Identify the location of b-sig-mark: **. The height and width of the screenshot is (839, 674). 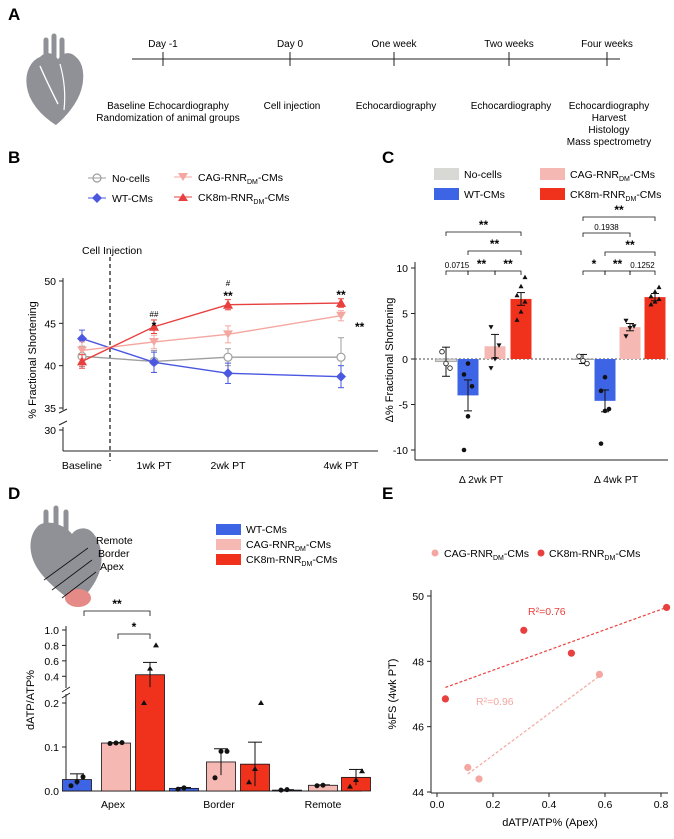
(360, 327).